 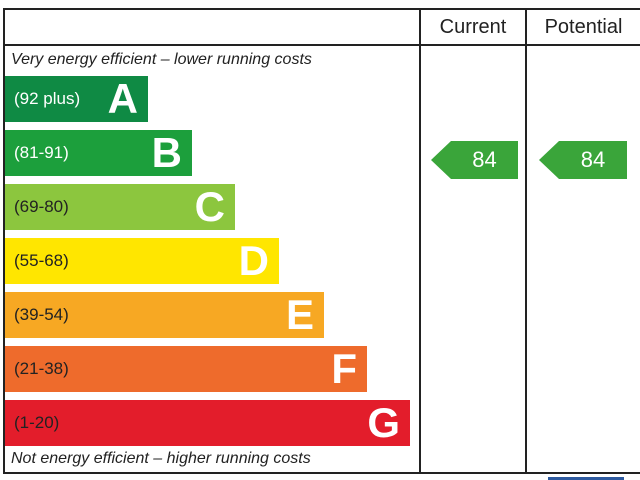 I want to click on band-f: (21-38) F, so click(x=186, y=369).